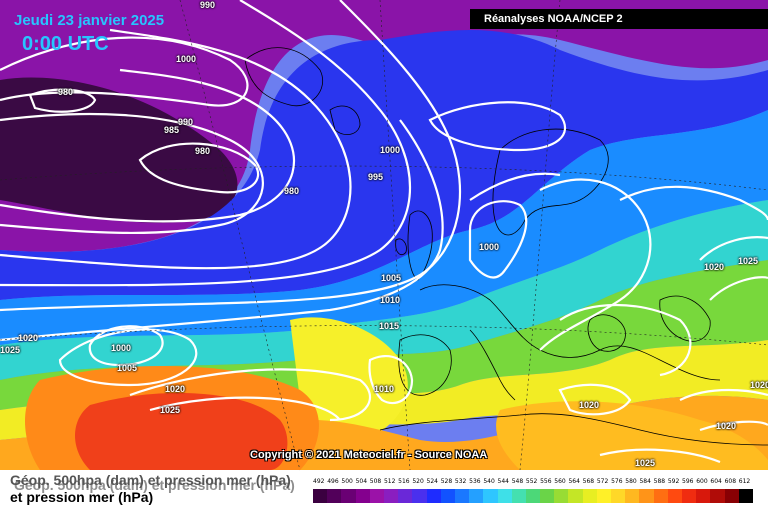 The height and width of the screenshot is (512, 768). Describe the element at coordinates (418, 481) in the screenshot. I see `scale-tick-label: 520` at that location.